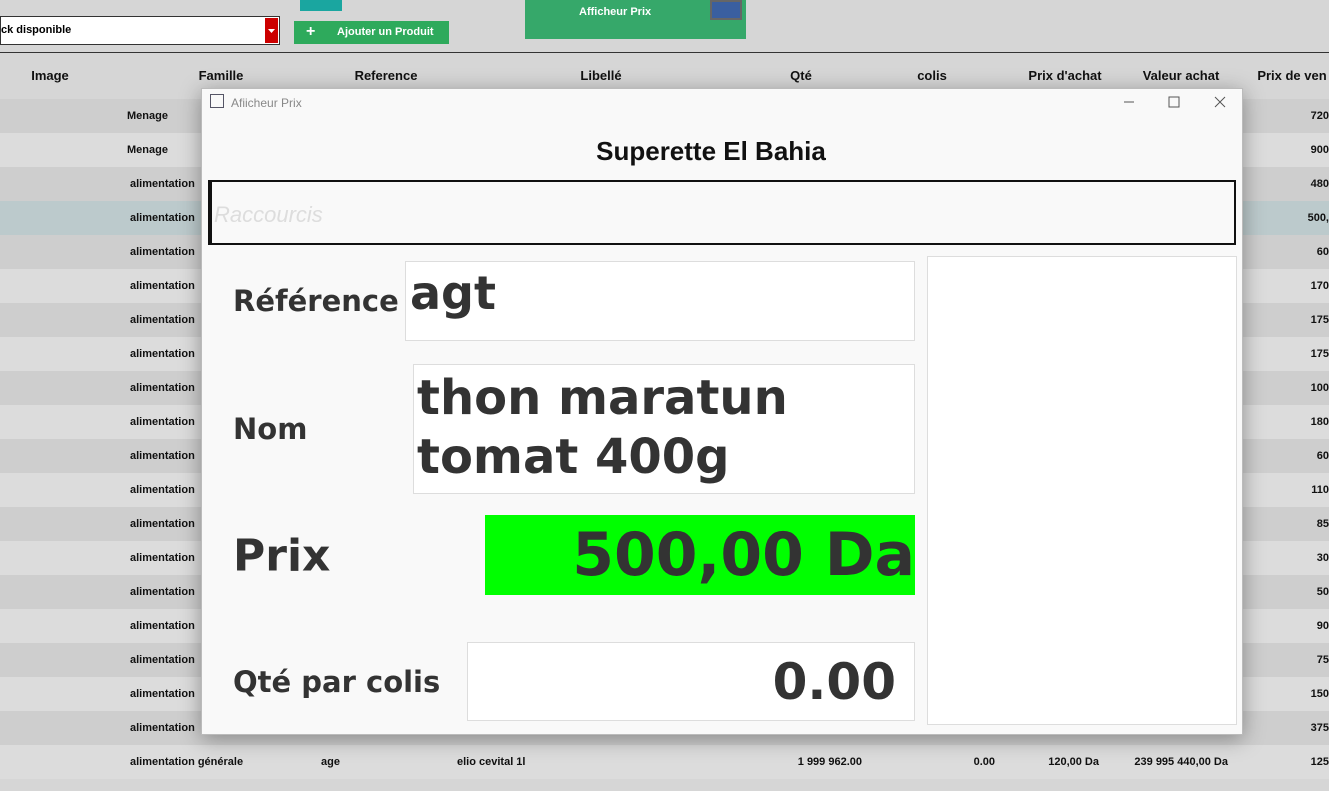 This screenshot has height=791, width=1329. I want to click on cell-famille: alimentation générale, so click(187, 762).